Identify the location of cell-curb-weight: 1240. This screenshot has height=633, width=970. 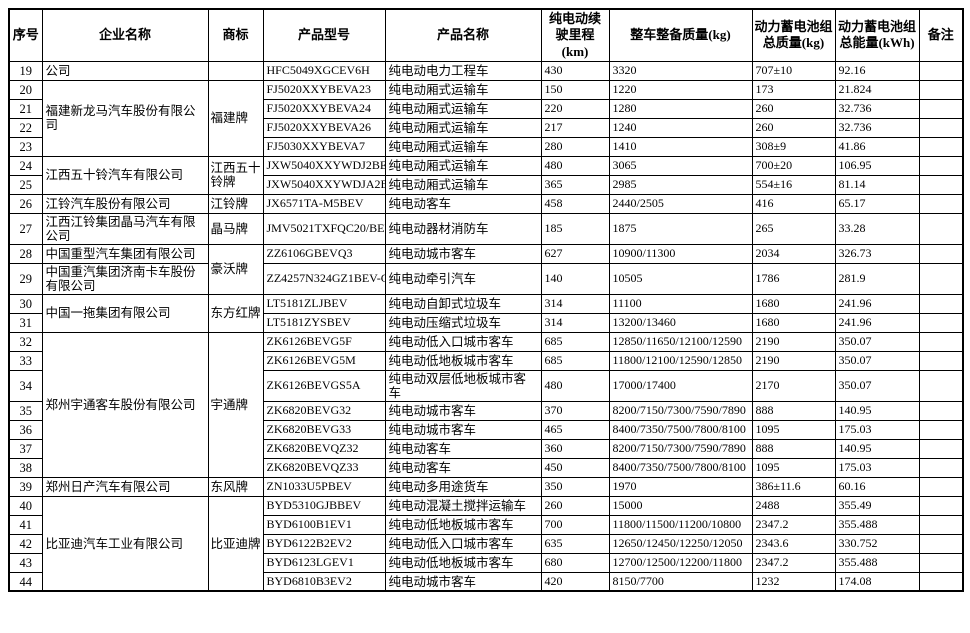
(680, 127).